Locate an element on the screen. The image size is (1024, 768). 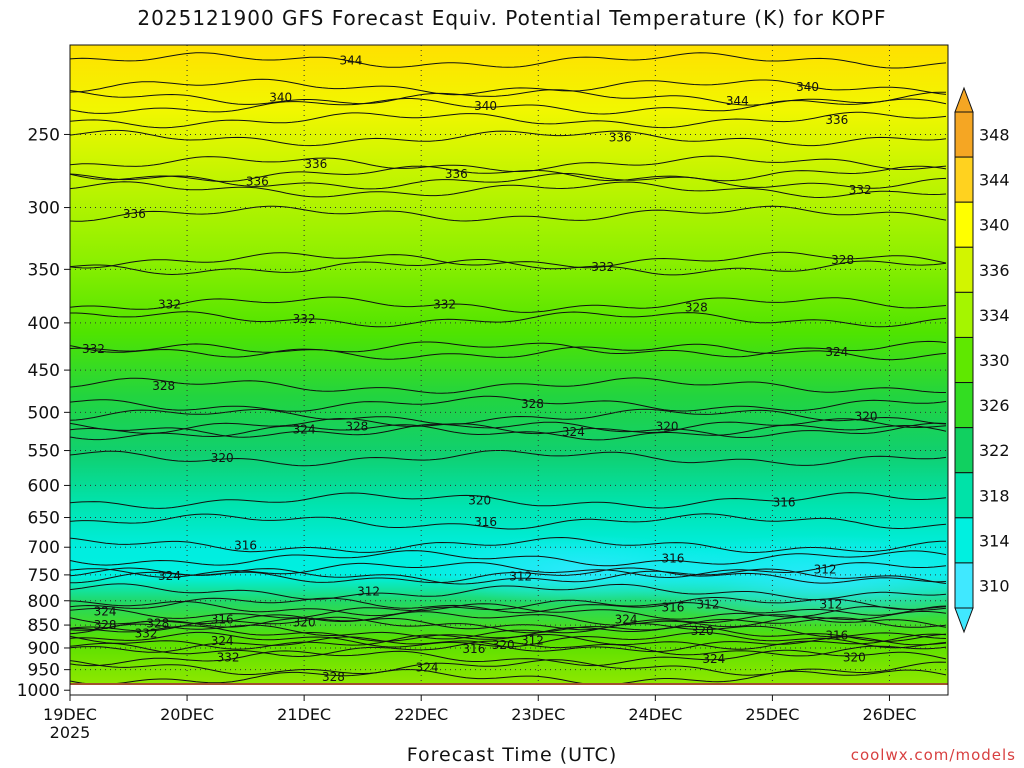
x-tick-label: 24DEC is located at coordinates (655, 714).